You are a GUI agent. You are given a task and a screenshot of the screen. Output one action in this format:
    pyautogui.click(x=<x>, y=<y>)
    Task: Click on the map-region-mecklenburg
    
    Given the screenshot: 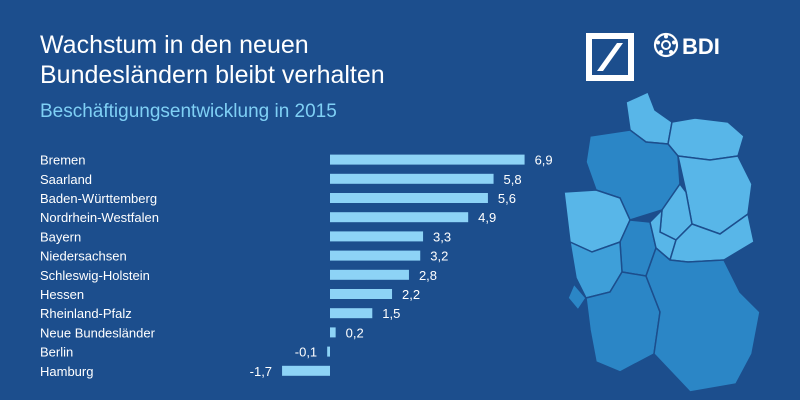 What is the action you would take?
    pyautogui.click(x=706, y=139)
    